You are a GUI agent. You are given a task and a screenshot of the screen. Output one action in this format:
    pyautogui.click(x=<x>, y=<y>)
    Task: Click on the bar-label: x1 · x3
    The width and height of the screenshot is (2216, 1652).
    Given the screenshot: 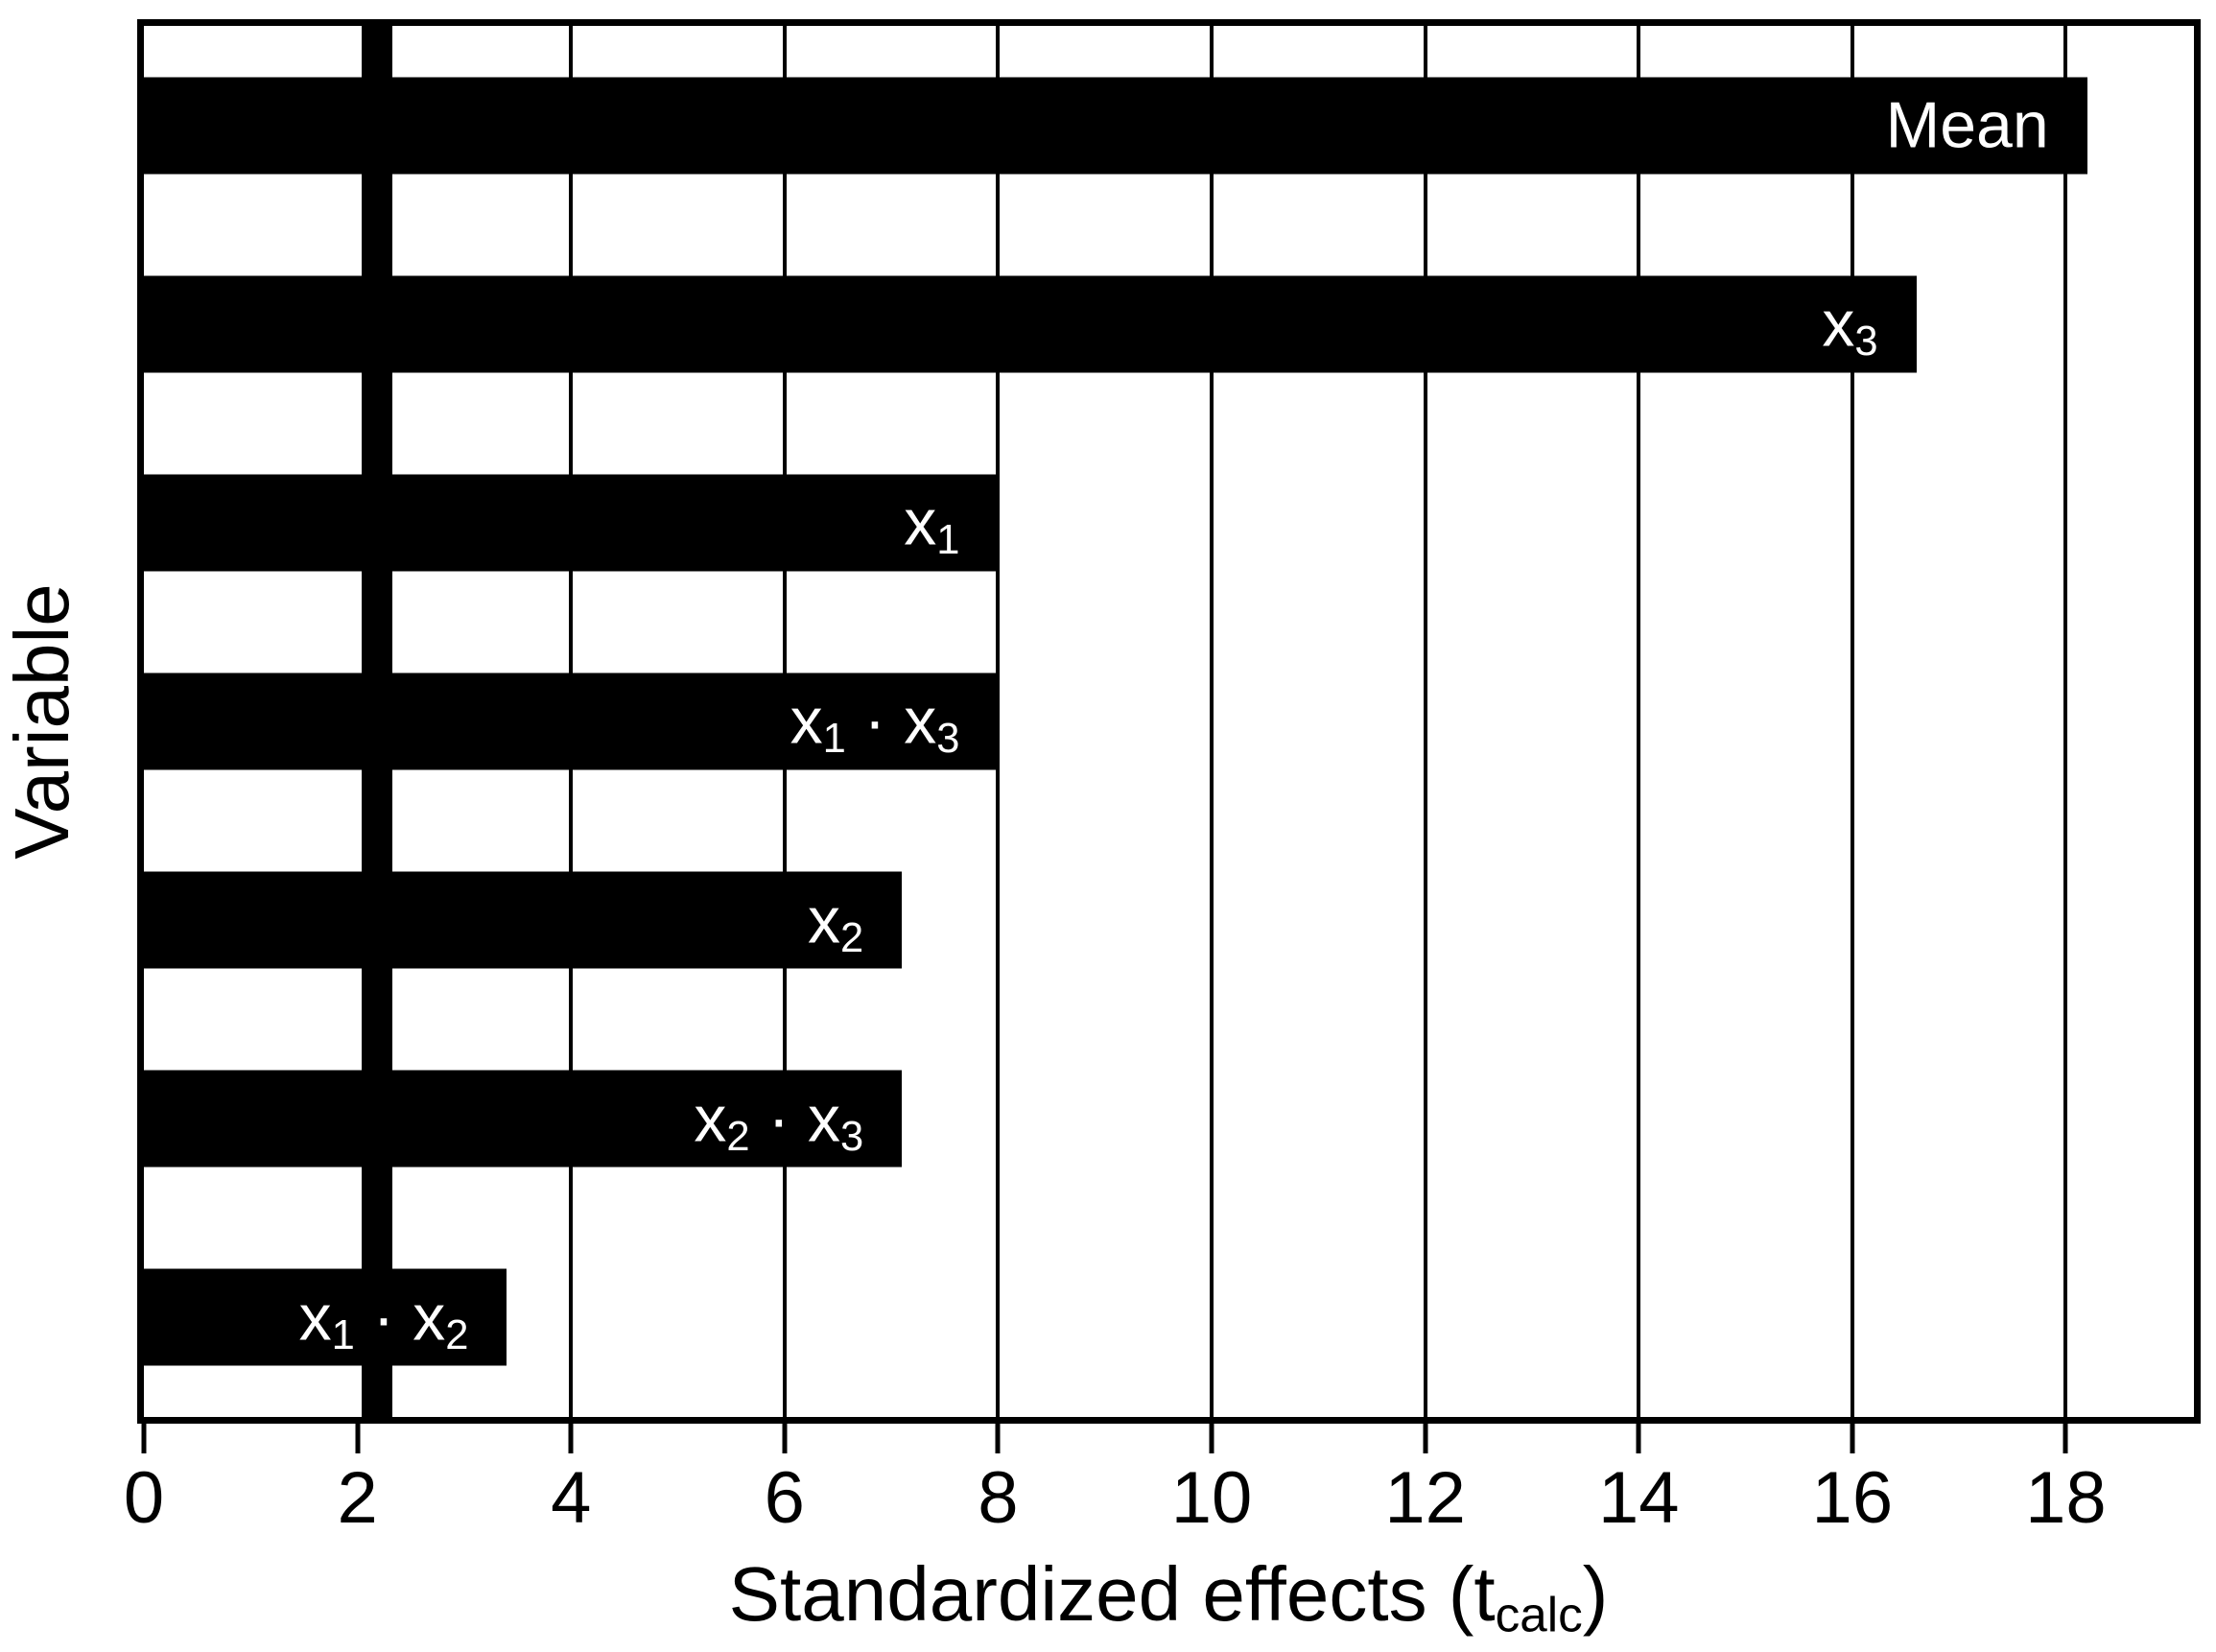 What is the action you would take?
    pyautogui.click(x=875, y=724)
    